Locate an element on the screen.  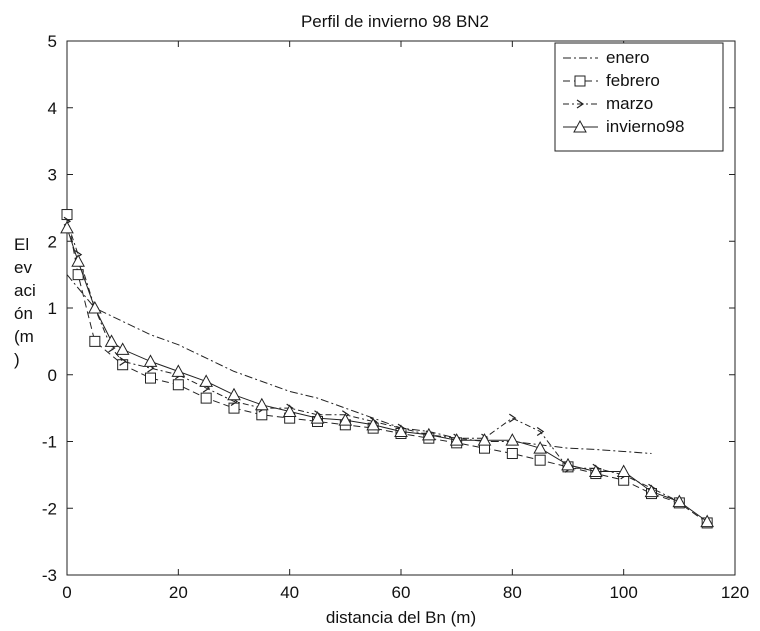
y-tick-label: -2 is located at coordinates (49, 508).